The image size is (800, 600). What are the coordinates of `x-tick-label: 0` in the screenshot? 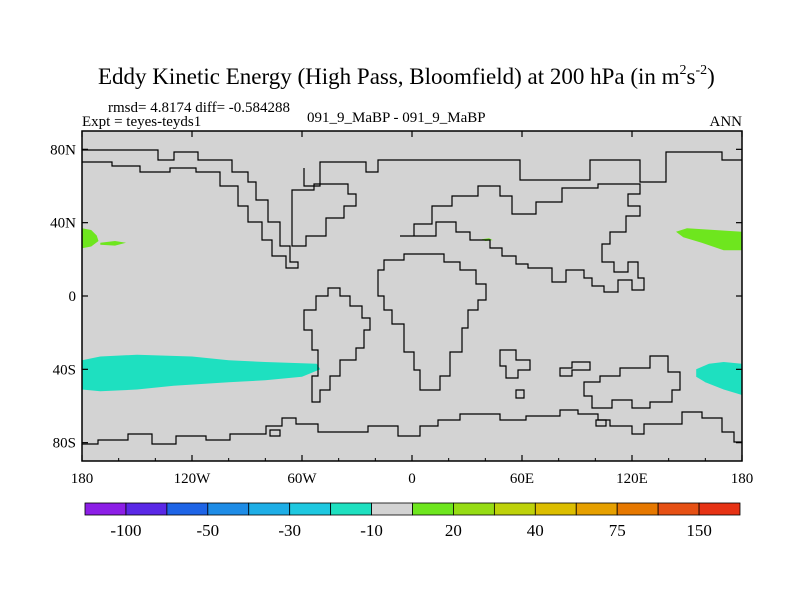 It's located at (412, 479).